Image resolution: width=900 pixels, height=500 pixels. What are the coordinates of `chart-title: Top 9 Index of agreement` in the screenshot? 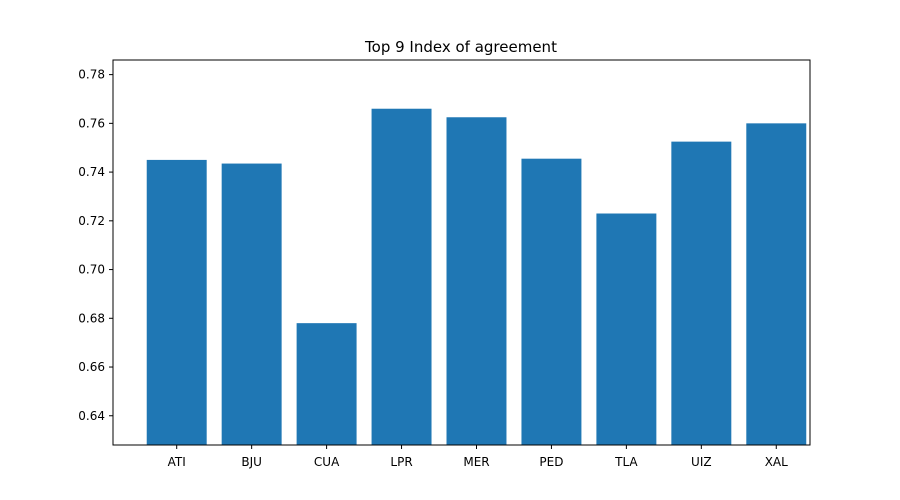 It's located at (460, 47).